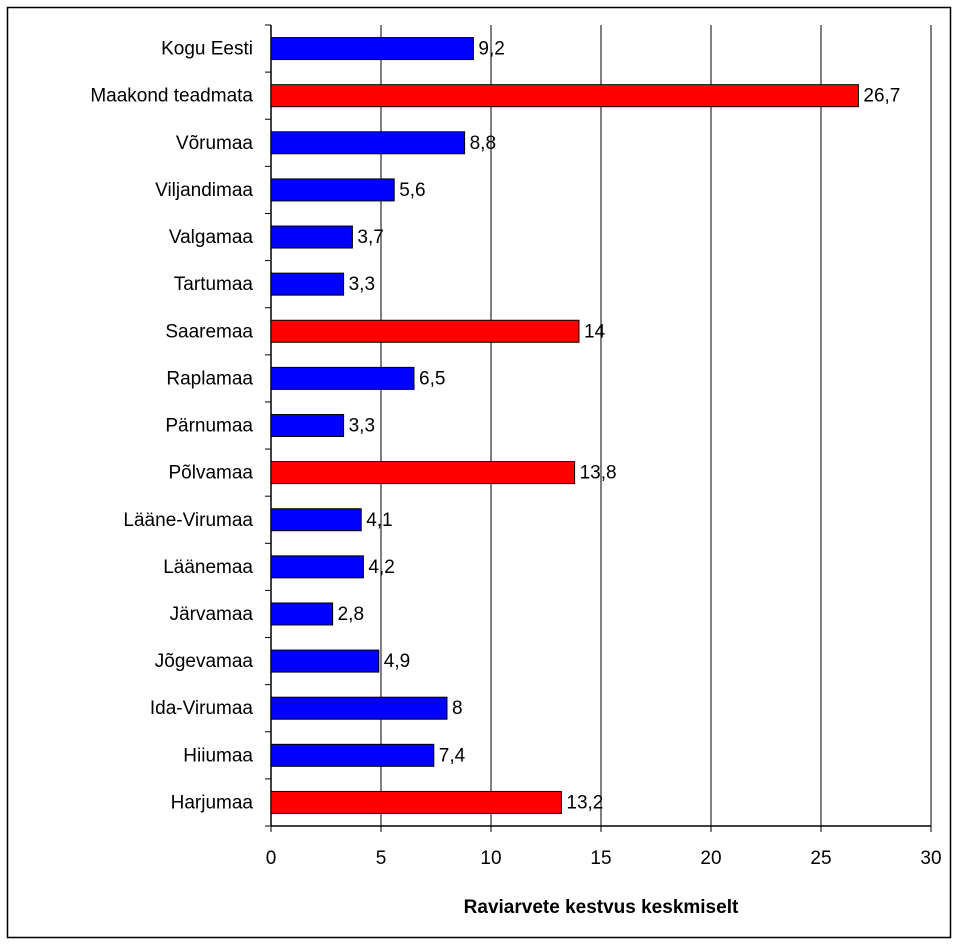  I want to click on y-tick-label: Põlvamaa, so click(211, 473).